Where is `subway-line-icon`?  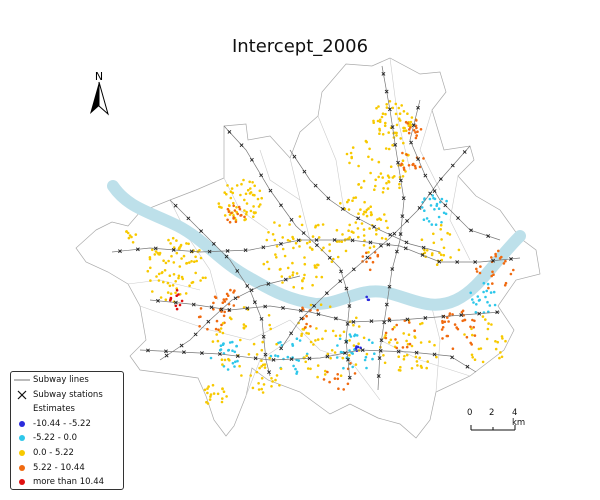 subway-line-icon is located at coordinates (22, 380).